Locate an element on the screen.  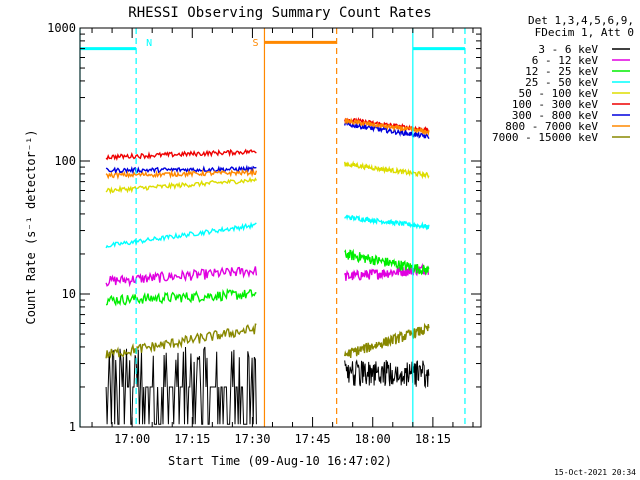
y-tick-label: 10 is located at coordinates (69, 294).